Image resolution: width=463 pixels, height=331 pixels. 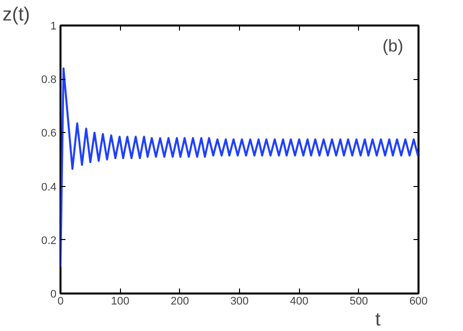 What do you see at coordinates (393, 46) in the screenshot?
I see `annotation: (b)` at bounding box center [393, 46].